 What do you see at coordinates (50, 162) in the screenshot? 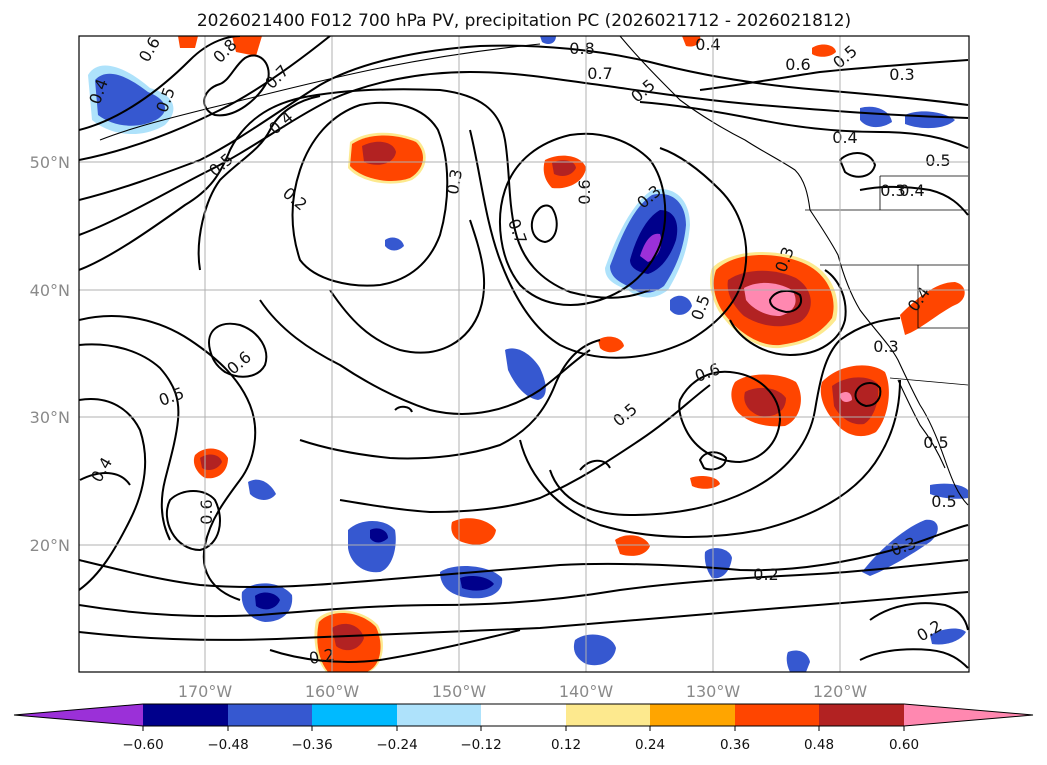
I see `lat-label: 50°N` at bounding box center [50, 162].